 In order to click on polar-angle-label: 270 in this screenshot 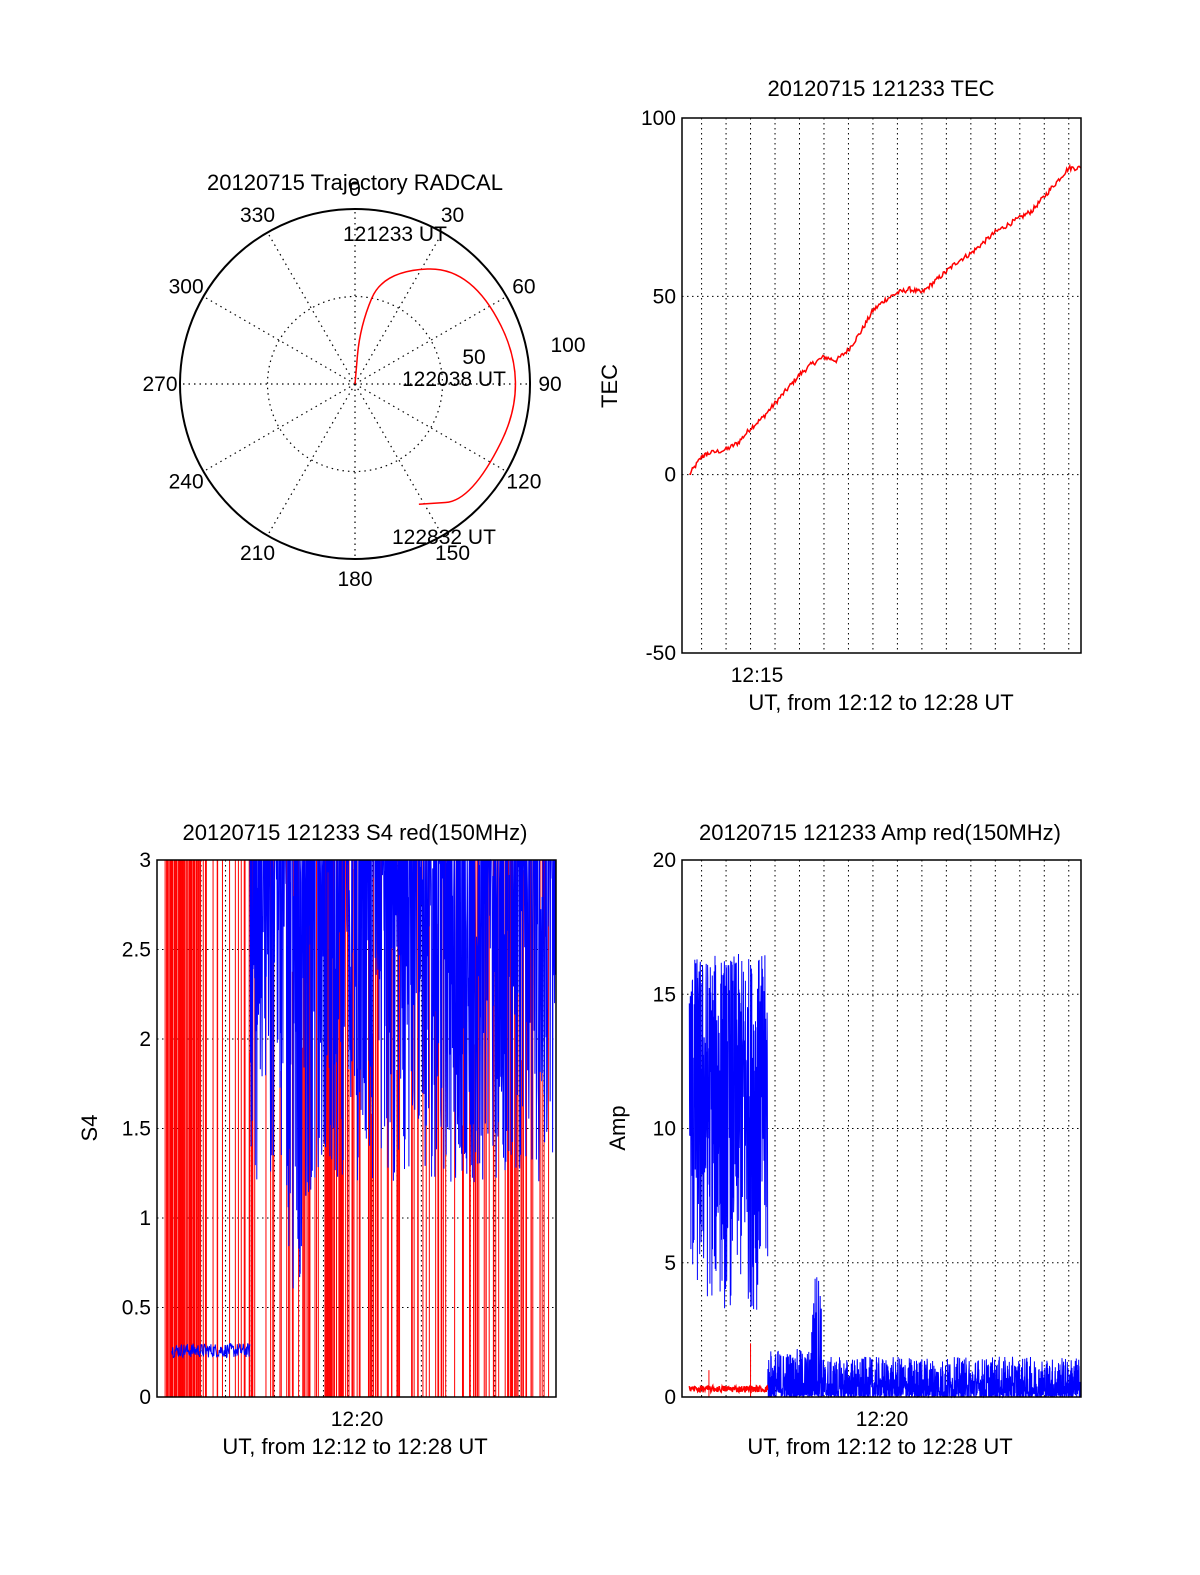, I will do `click(159, 384)`.